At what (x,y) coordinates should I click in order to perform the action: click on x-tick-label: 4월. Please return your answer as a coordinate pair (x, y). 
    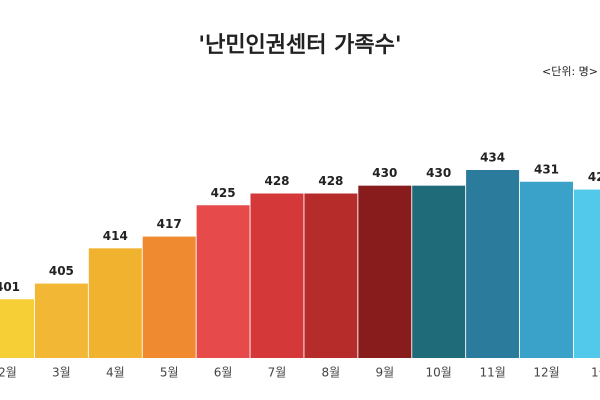
    Looking at the image, I should click on (115, 373).